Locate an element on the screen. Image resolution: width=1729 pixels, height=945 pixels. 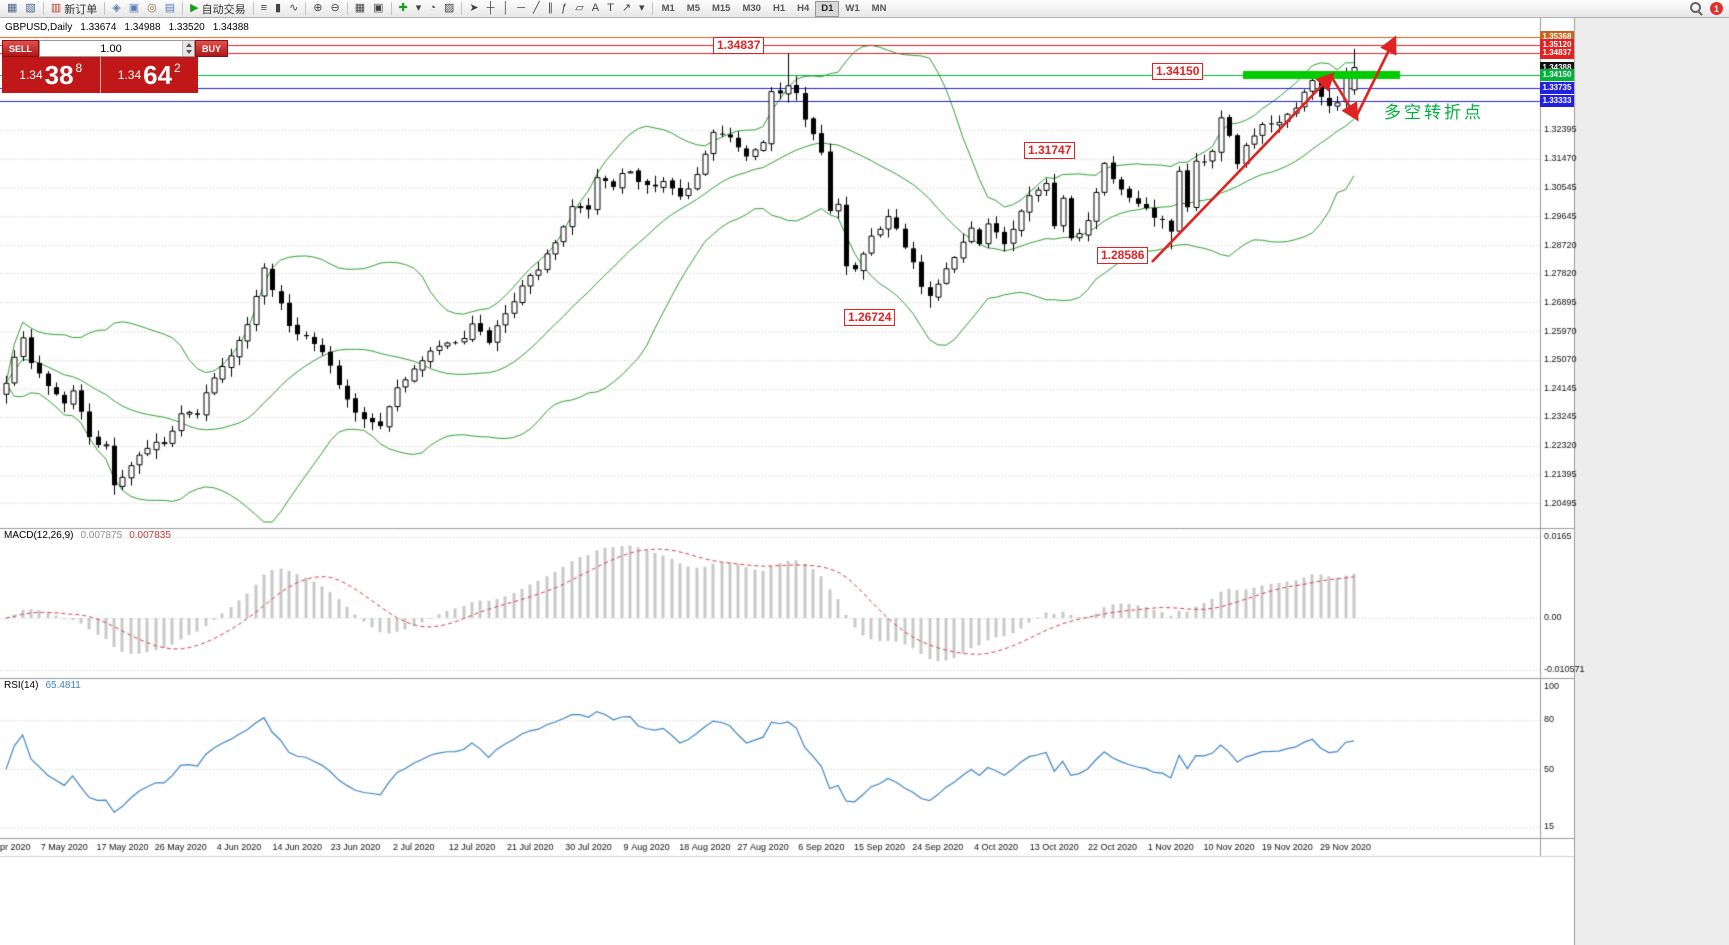
volume-input is located at coordinates (111, 48).